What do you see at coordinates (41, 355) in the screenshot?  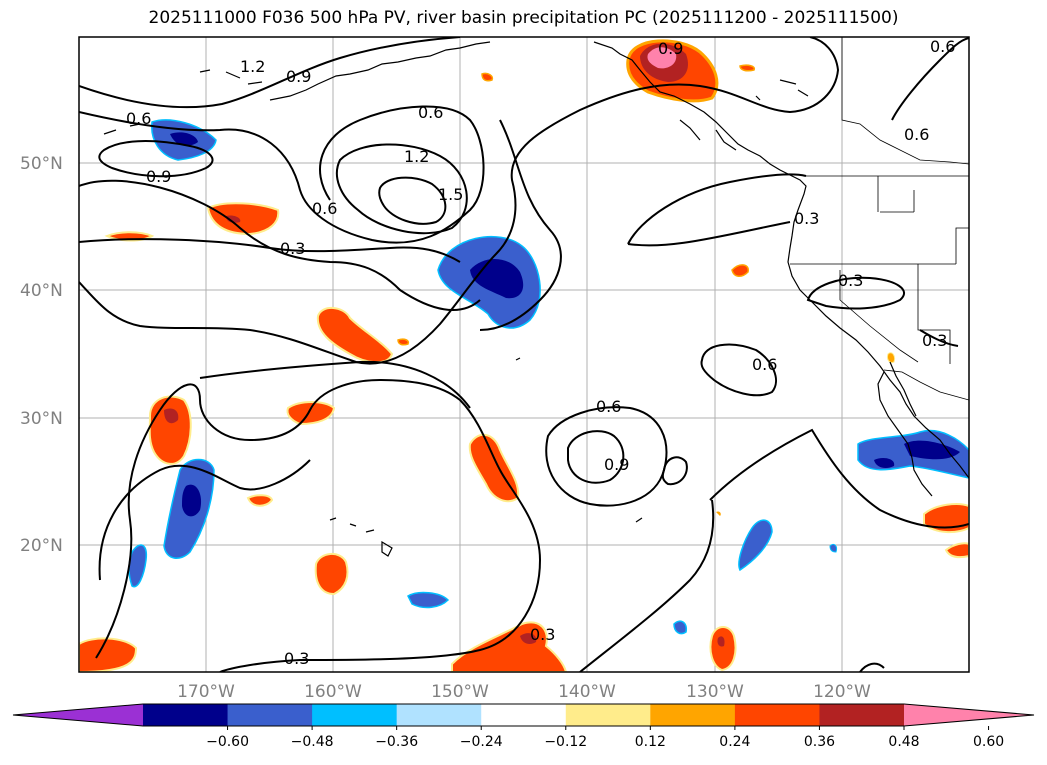 I see `lat-labels: 50°N 40°N 30°N 20°N` at bounding box center [41, 355].